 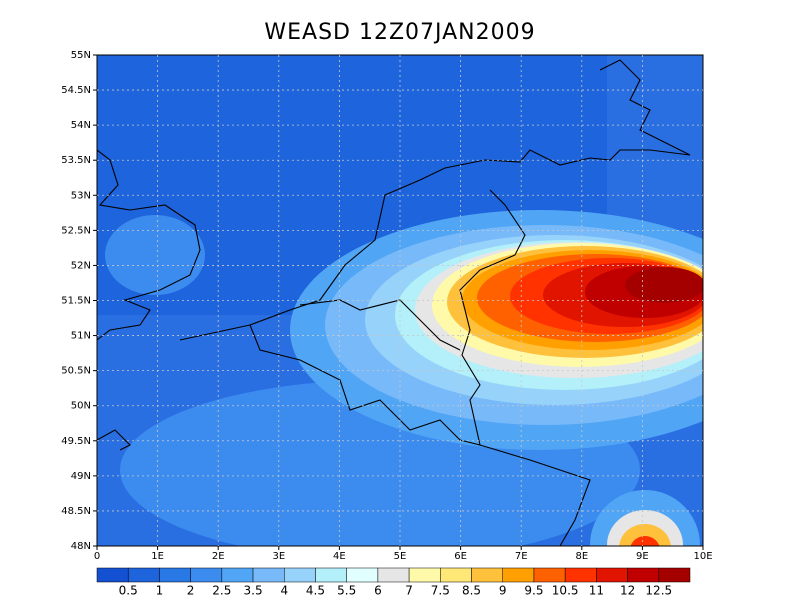 I want to click on colorbar-label: 9.5, so click(x=533, y=591).